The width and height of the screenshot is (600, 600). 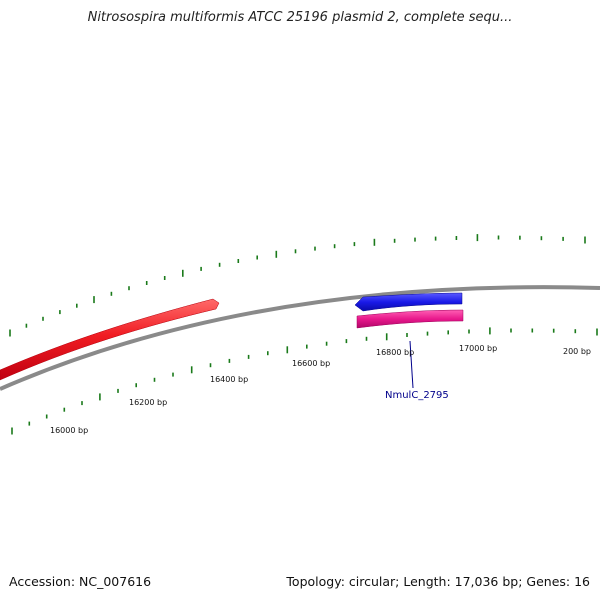 I want to click on tick-label-16000: 16000 bp, so click(x=69, y=430).